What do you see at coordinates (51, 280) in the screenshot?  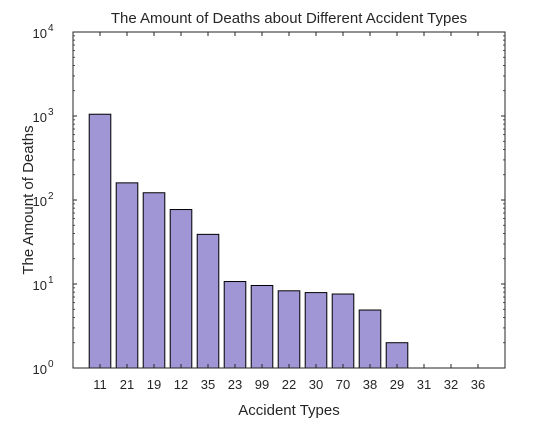 I see `y-tick-exponent-1: 1` at bounding box center [51, 280].